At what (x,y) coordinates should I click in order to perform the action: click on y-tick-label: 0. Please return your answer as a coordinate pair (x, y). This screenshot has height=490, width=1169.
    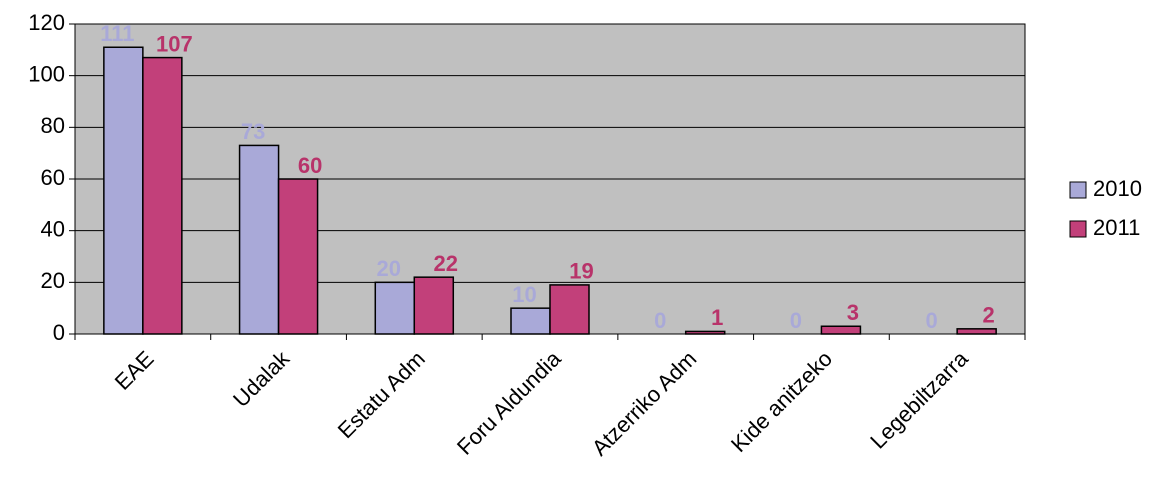
    Looking at the image, I should click on (59, 332).